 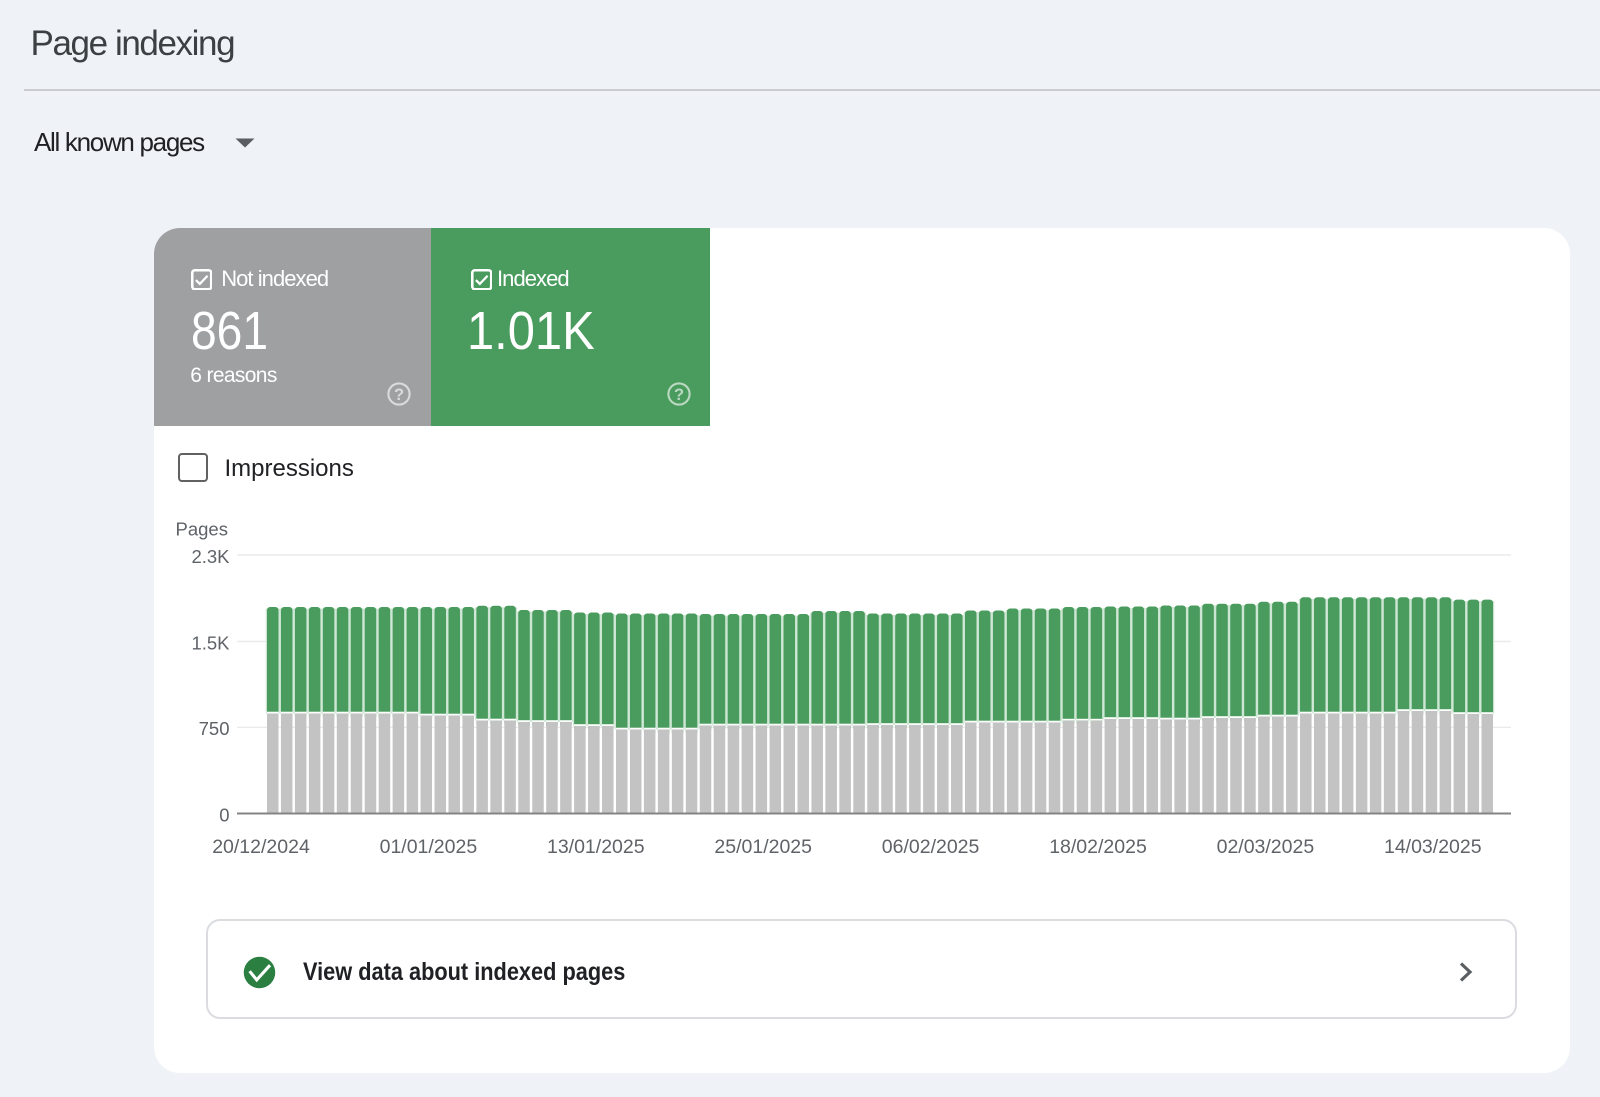 I want to click on svg-text: 25/01/2025, so click(x=763, y=847).